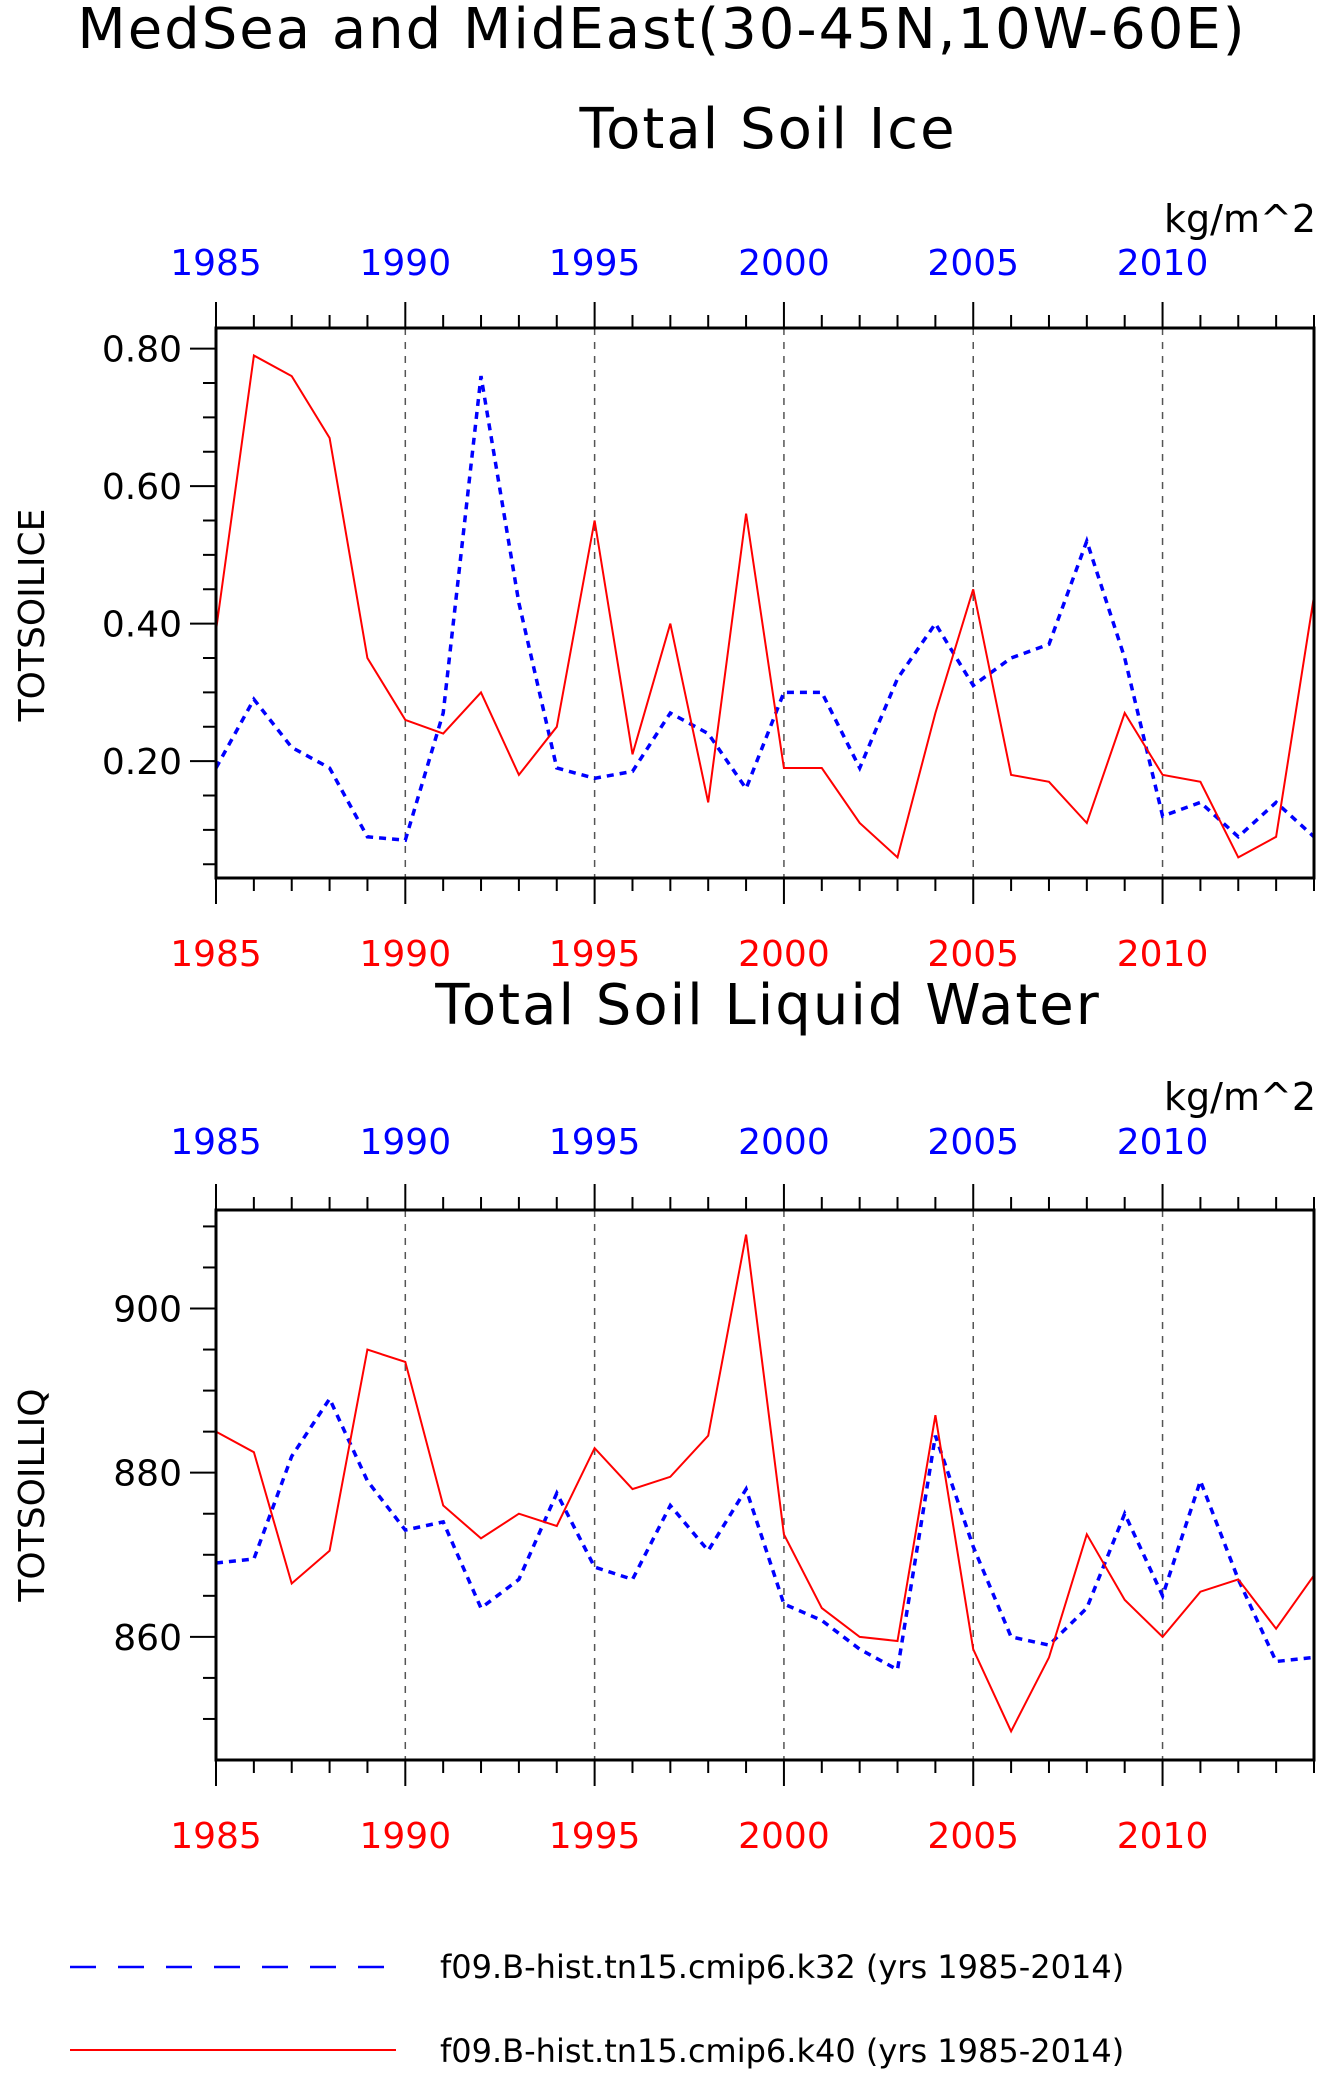 The image size is (1324, 2074). What do you see at coordinates (147, 1474) in the screenshot?
I see `y-tick-label: 880` at bounding box center [147, 1474].